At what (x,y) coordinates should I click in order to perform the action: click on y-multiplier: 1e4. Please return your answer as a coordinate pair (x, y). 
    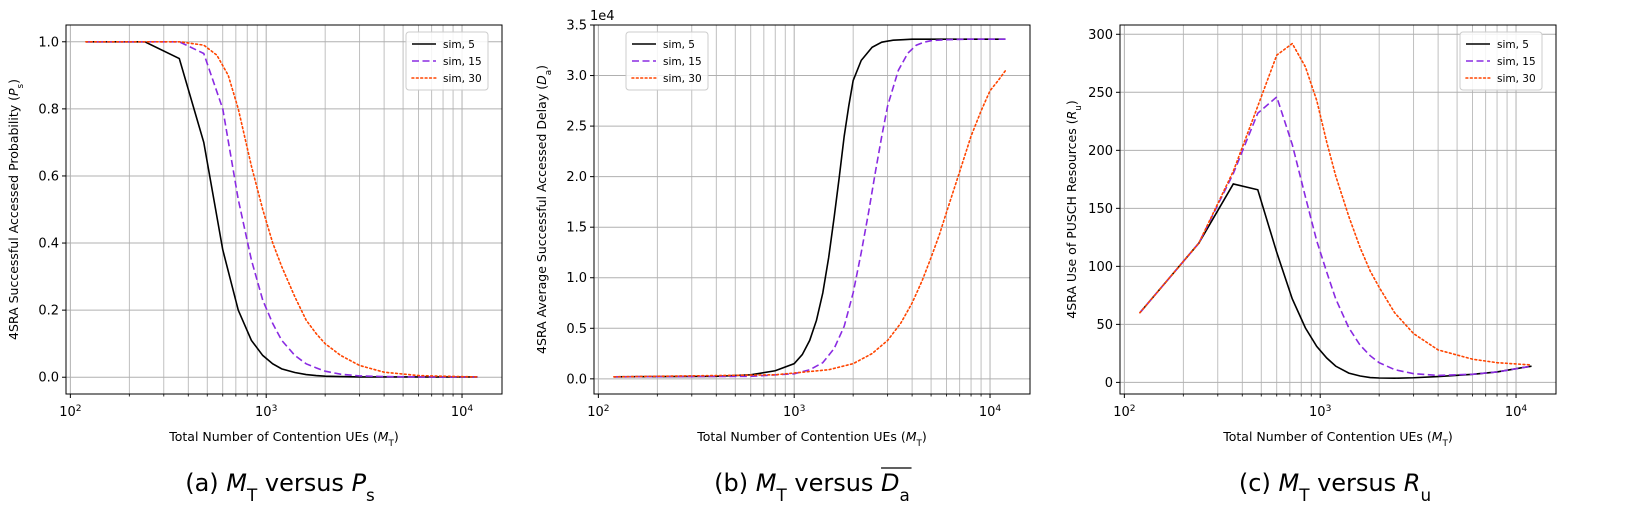
    Looking at the image, I should click on (602, 16).